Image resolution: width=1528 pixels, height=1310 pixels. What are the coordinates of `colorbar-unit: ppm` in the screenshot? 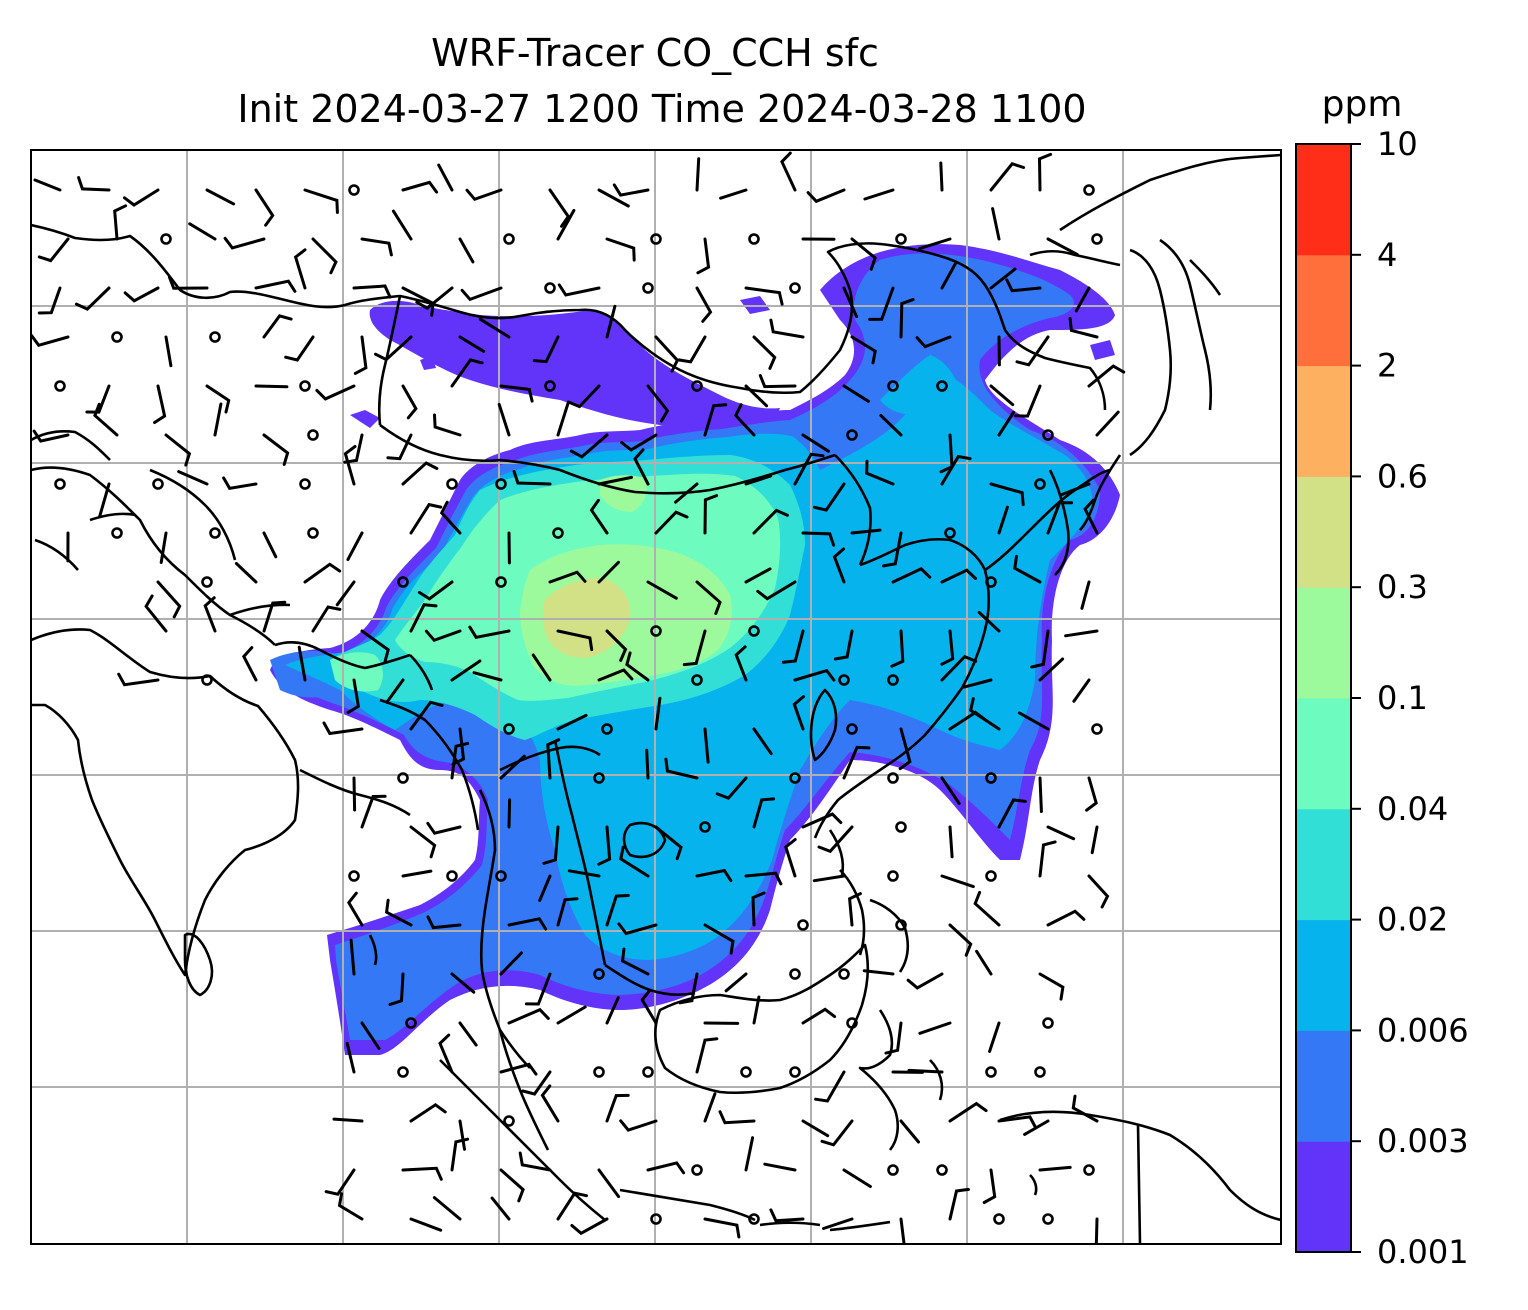 It's located at (1362, 104).